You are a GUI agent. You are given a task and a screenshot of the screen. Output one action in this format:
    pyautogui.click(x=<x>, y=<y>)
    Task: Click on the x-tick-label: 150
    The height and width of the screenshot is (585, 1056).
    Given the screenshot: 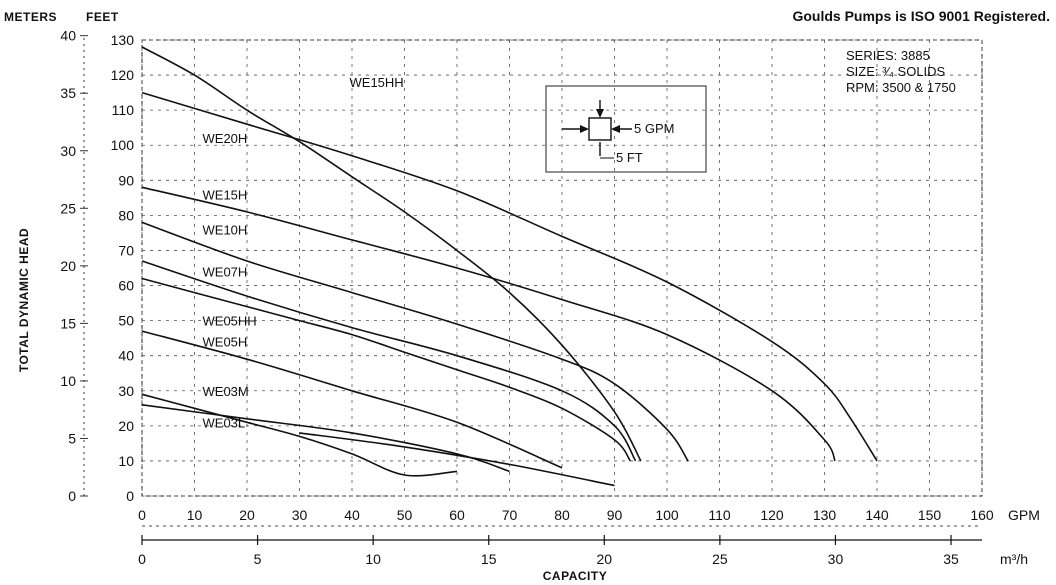 What is the action you would take?
    pyautogui.click(x=930, y=515)
    